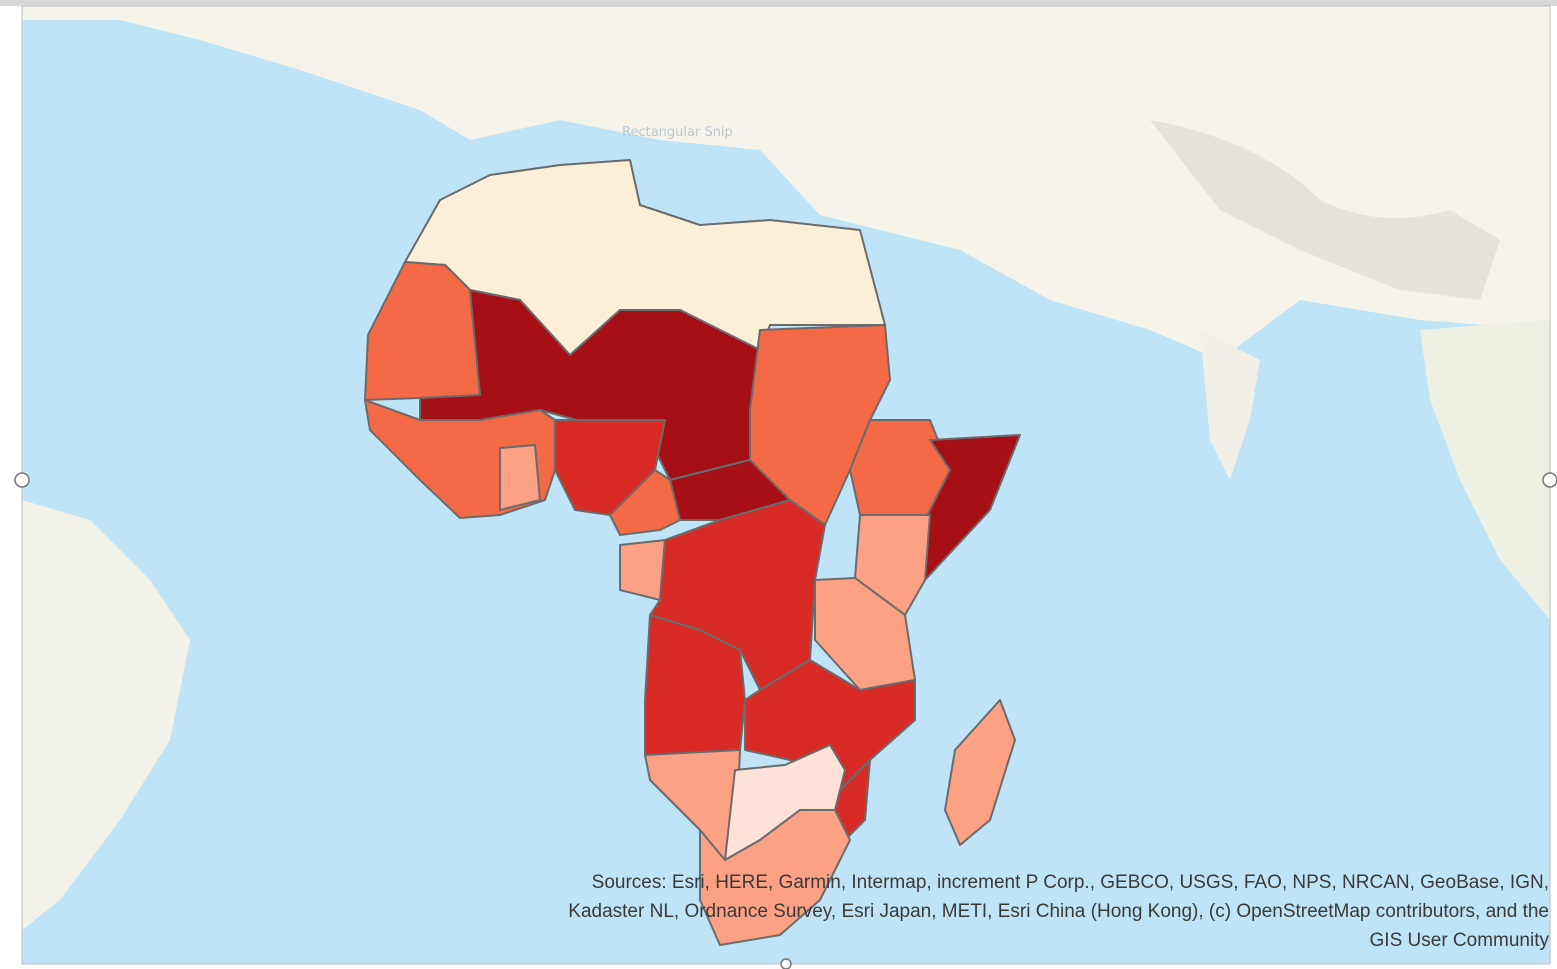 The width and height of the screenshot is (1557, 969). Describe the element at coordinates (520, 477) in the screenshot. I see `ghana` at that location.